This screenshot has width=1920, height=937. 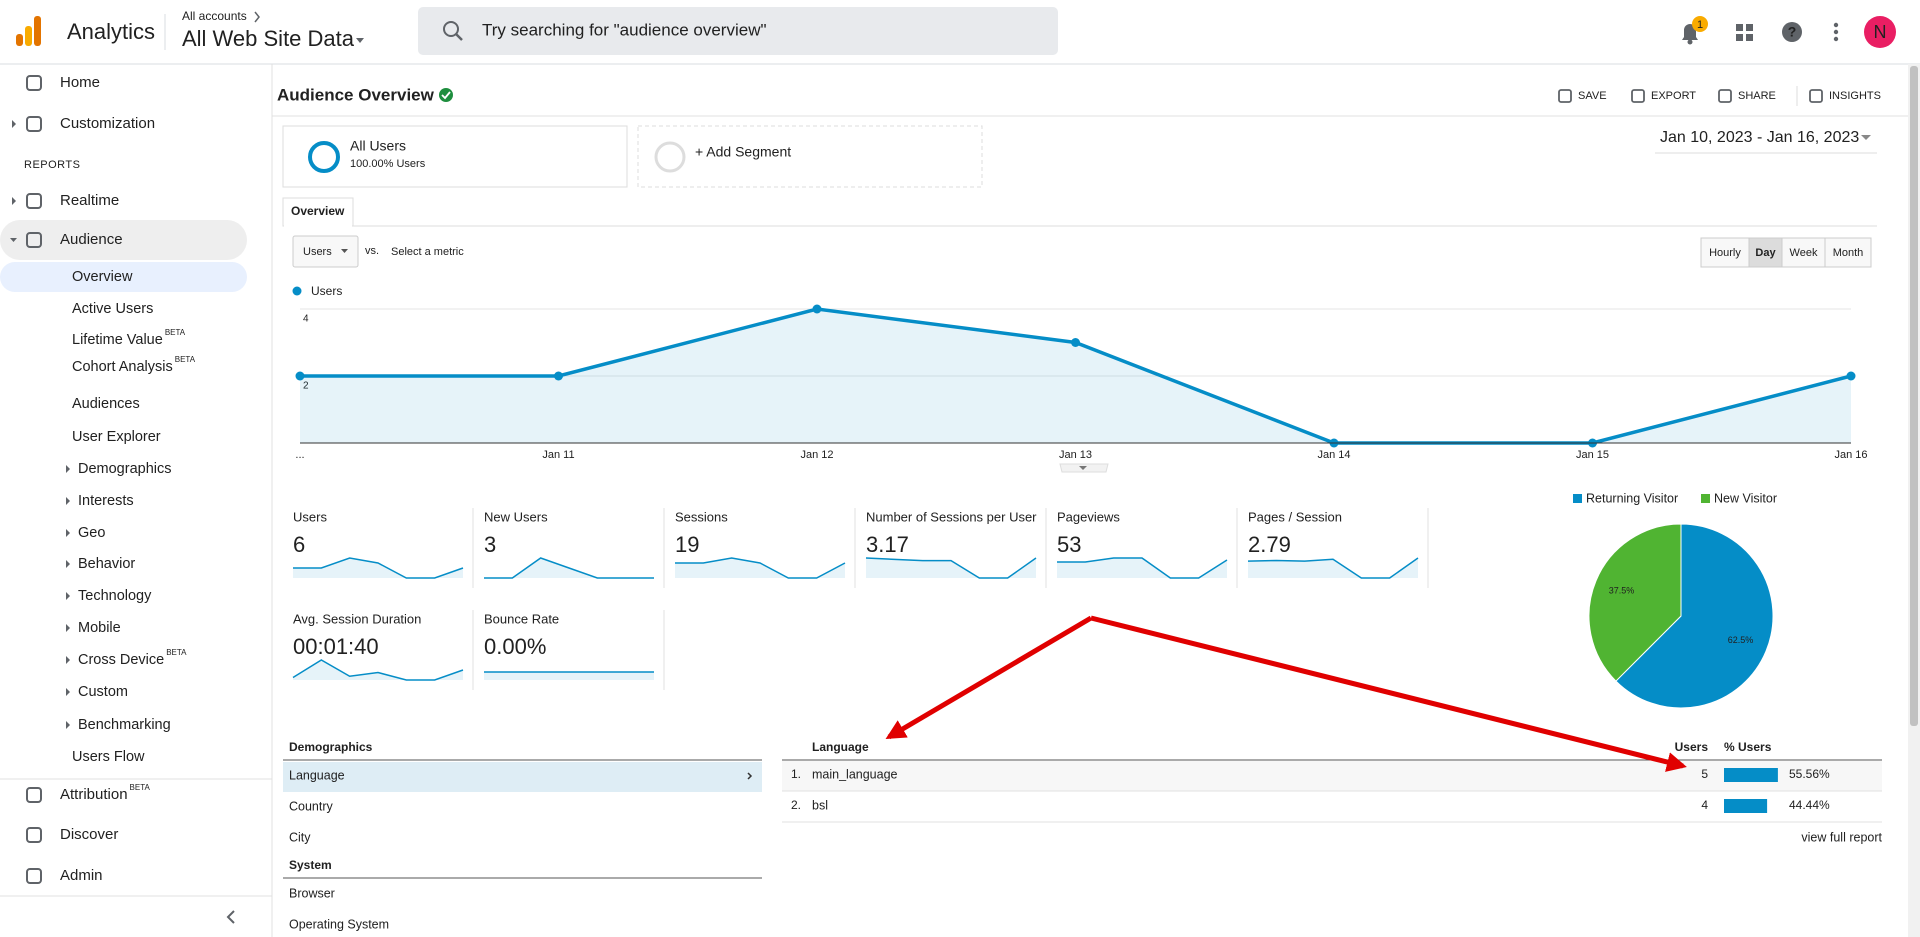 What do you see at coordinates (299, 544) in the screenshot?
I see `metric-value: 6` at bounding box center [299, 544].